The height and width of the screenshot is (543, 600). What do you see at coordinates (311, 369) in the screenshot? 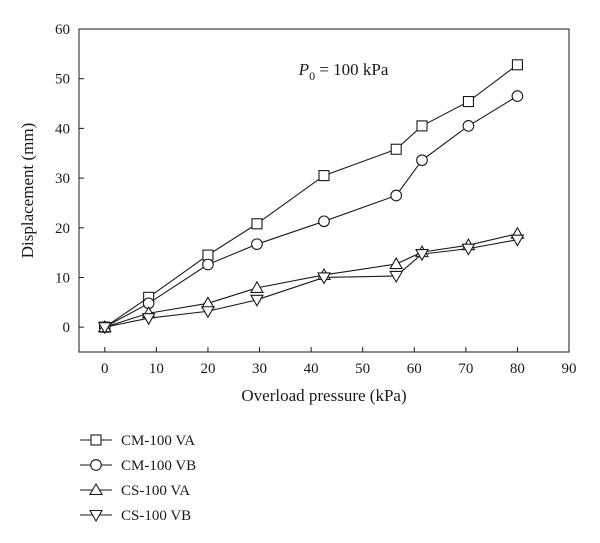
I see `x-tick-label: 40` at bounding box center [311, 369].